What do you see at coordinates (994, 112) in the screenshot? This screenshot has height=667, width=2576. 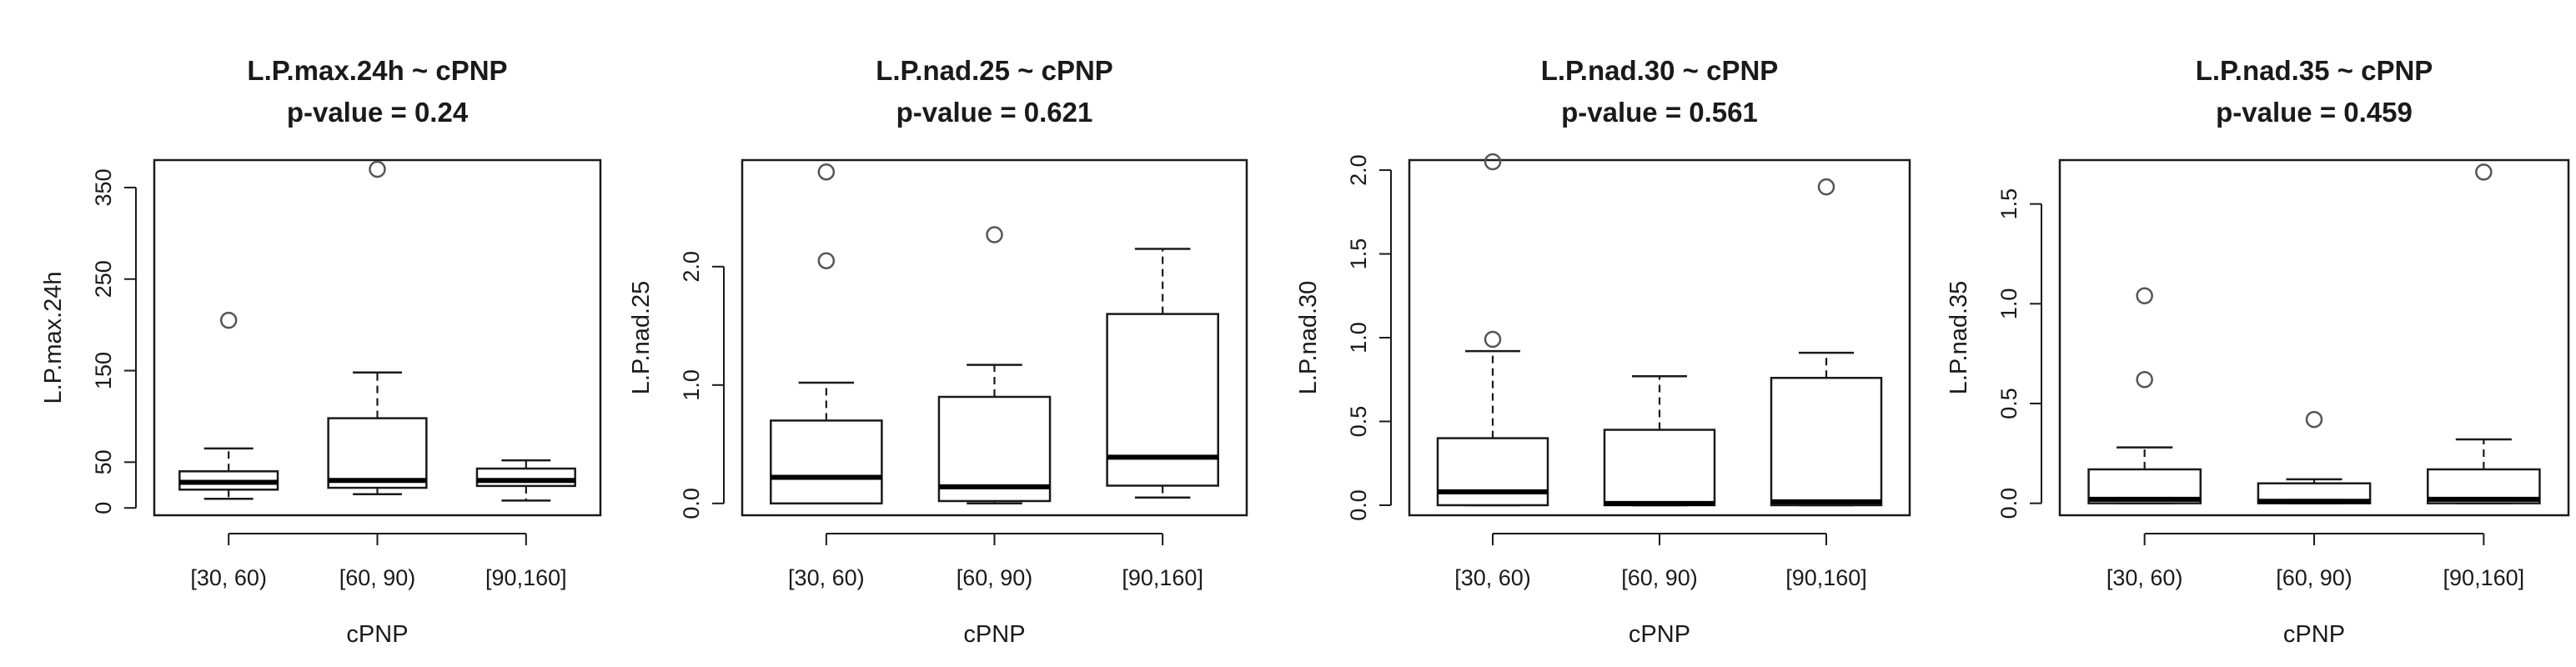 I see `chart-subtitle: p-value = 0.621` at bounding box center [994, 112].